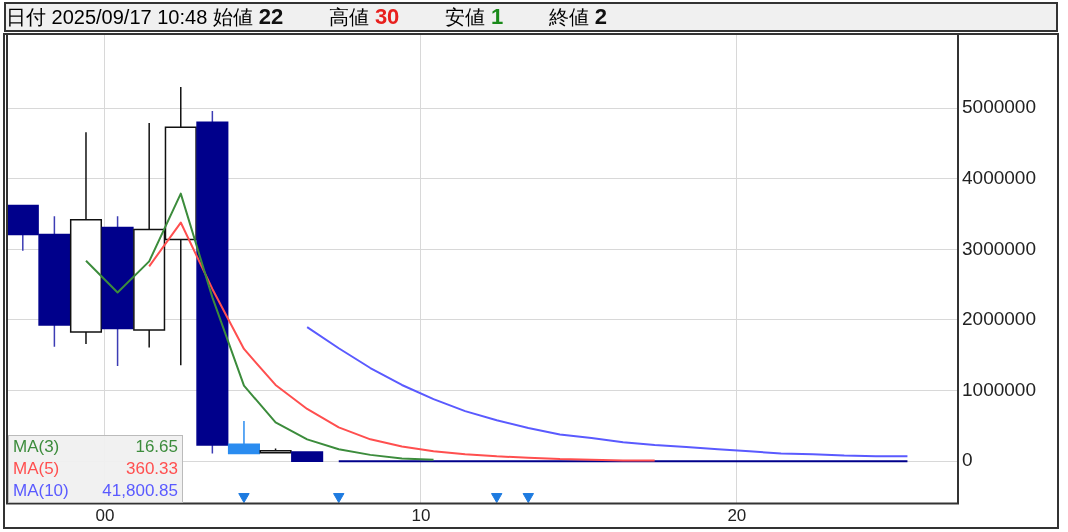  What do you see at coordinates (152, 468) in the screenshot?
I see `annotation: 360.33` at bounding box center [152, 468].